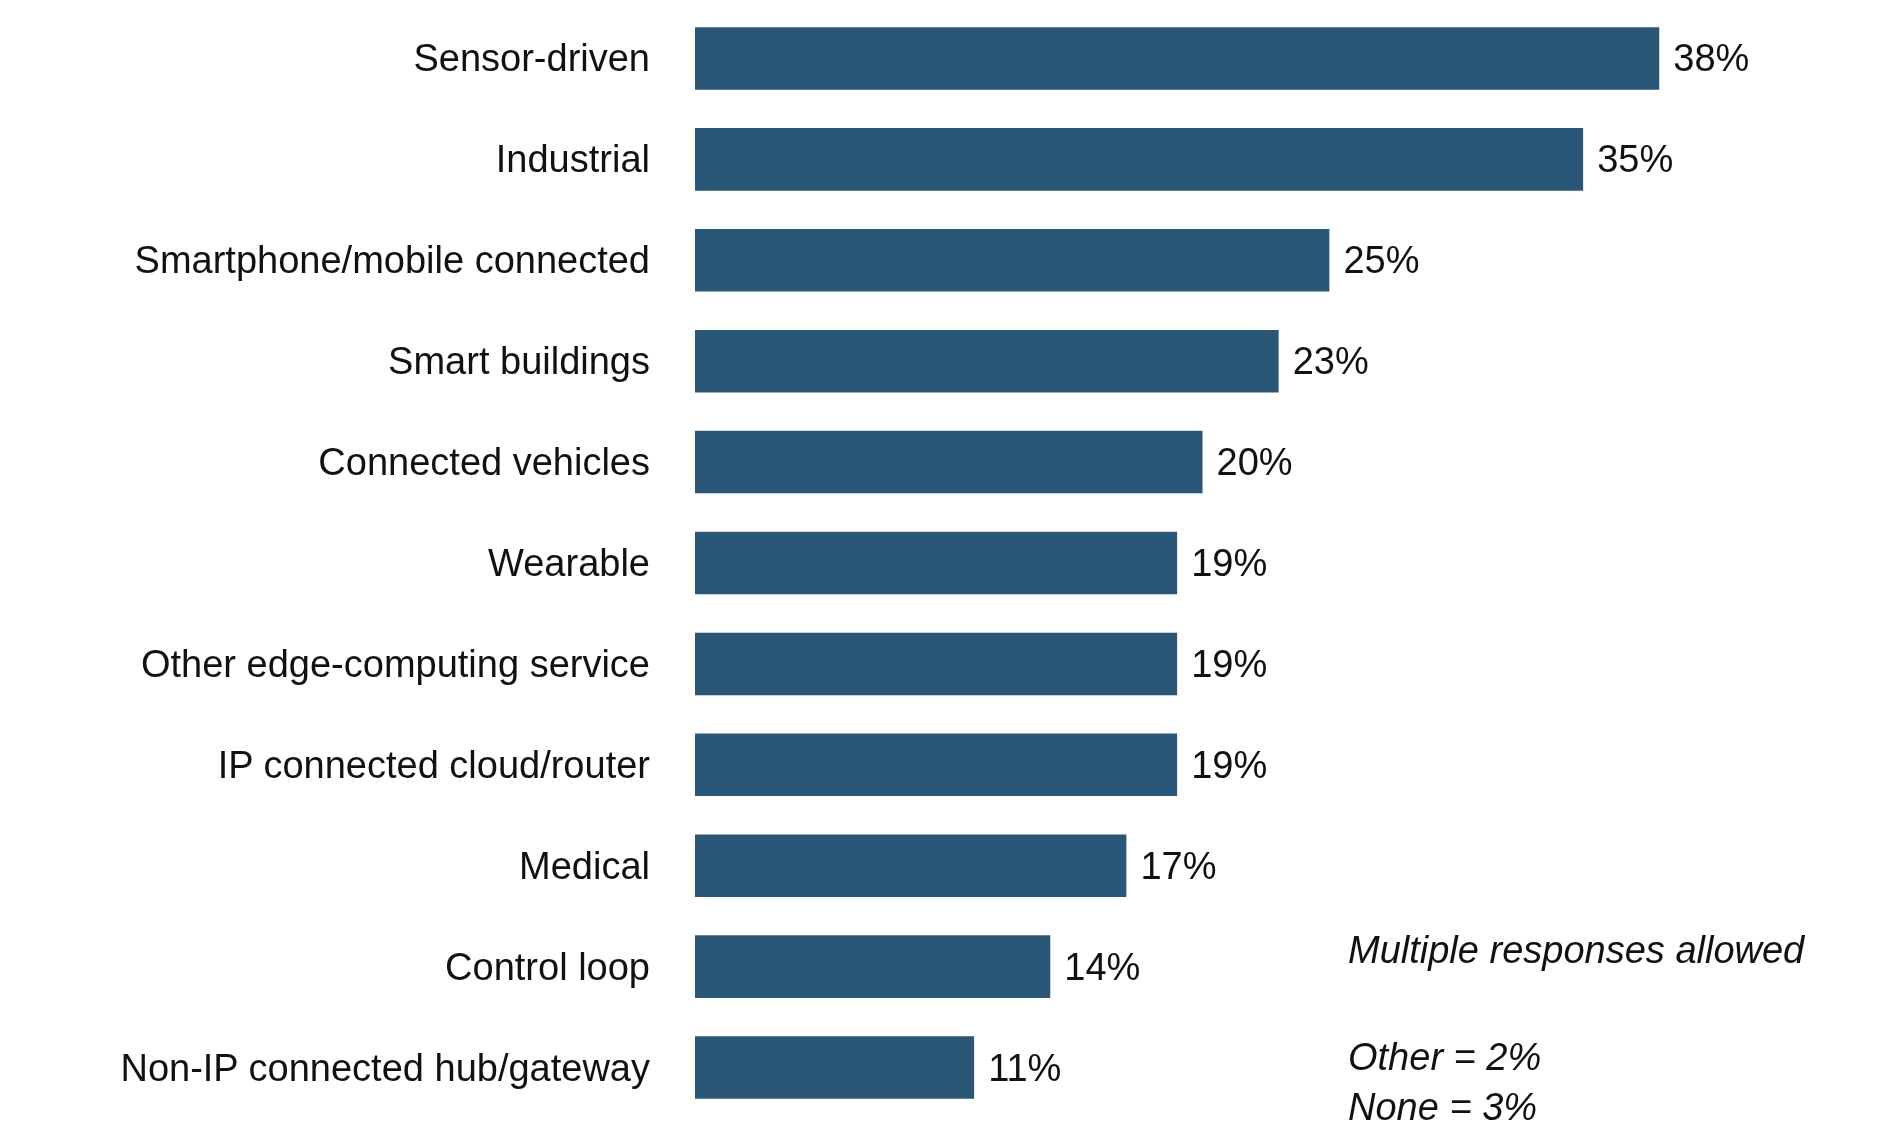 The height and width of the screenshot is (1148, 1878). Describe the element at coordinates (1635, 159) in the screenshot. I see `data-label: 35%` at that location.